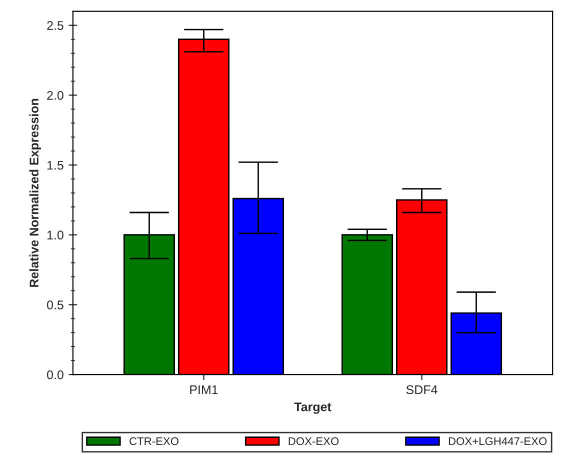 This screenshot has width=561, height=454. I want to click on legend-label: DOX-EXO, so click(313, 441).